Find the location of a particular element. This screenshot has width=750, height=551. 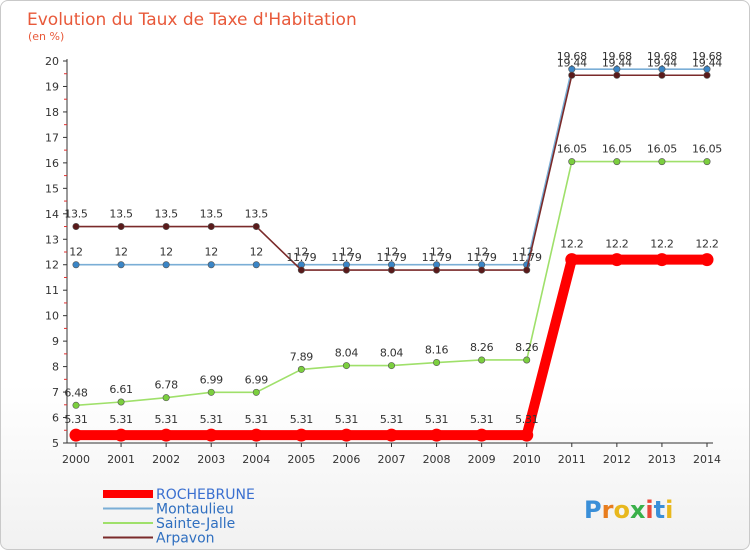

y-tick-label: 8 is located at coordinates (55, 367).